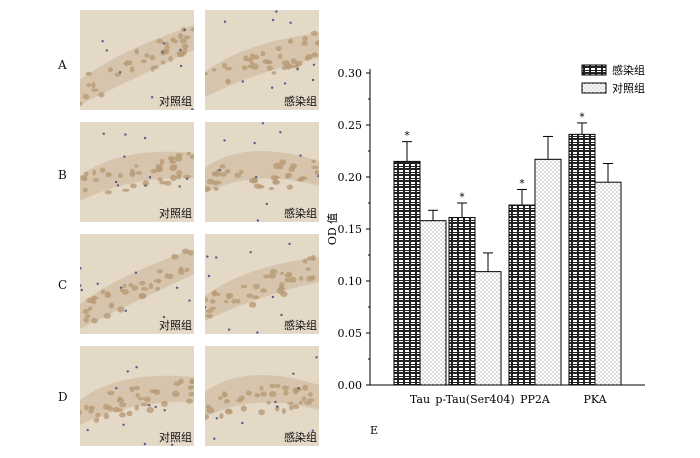  I want to click on y-tick-label: 0.25, so click(350, 125).